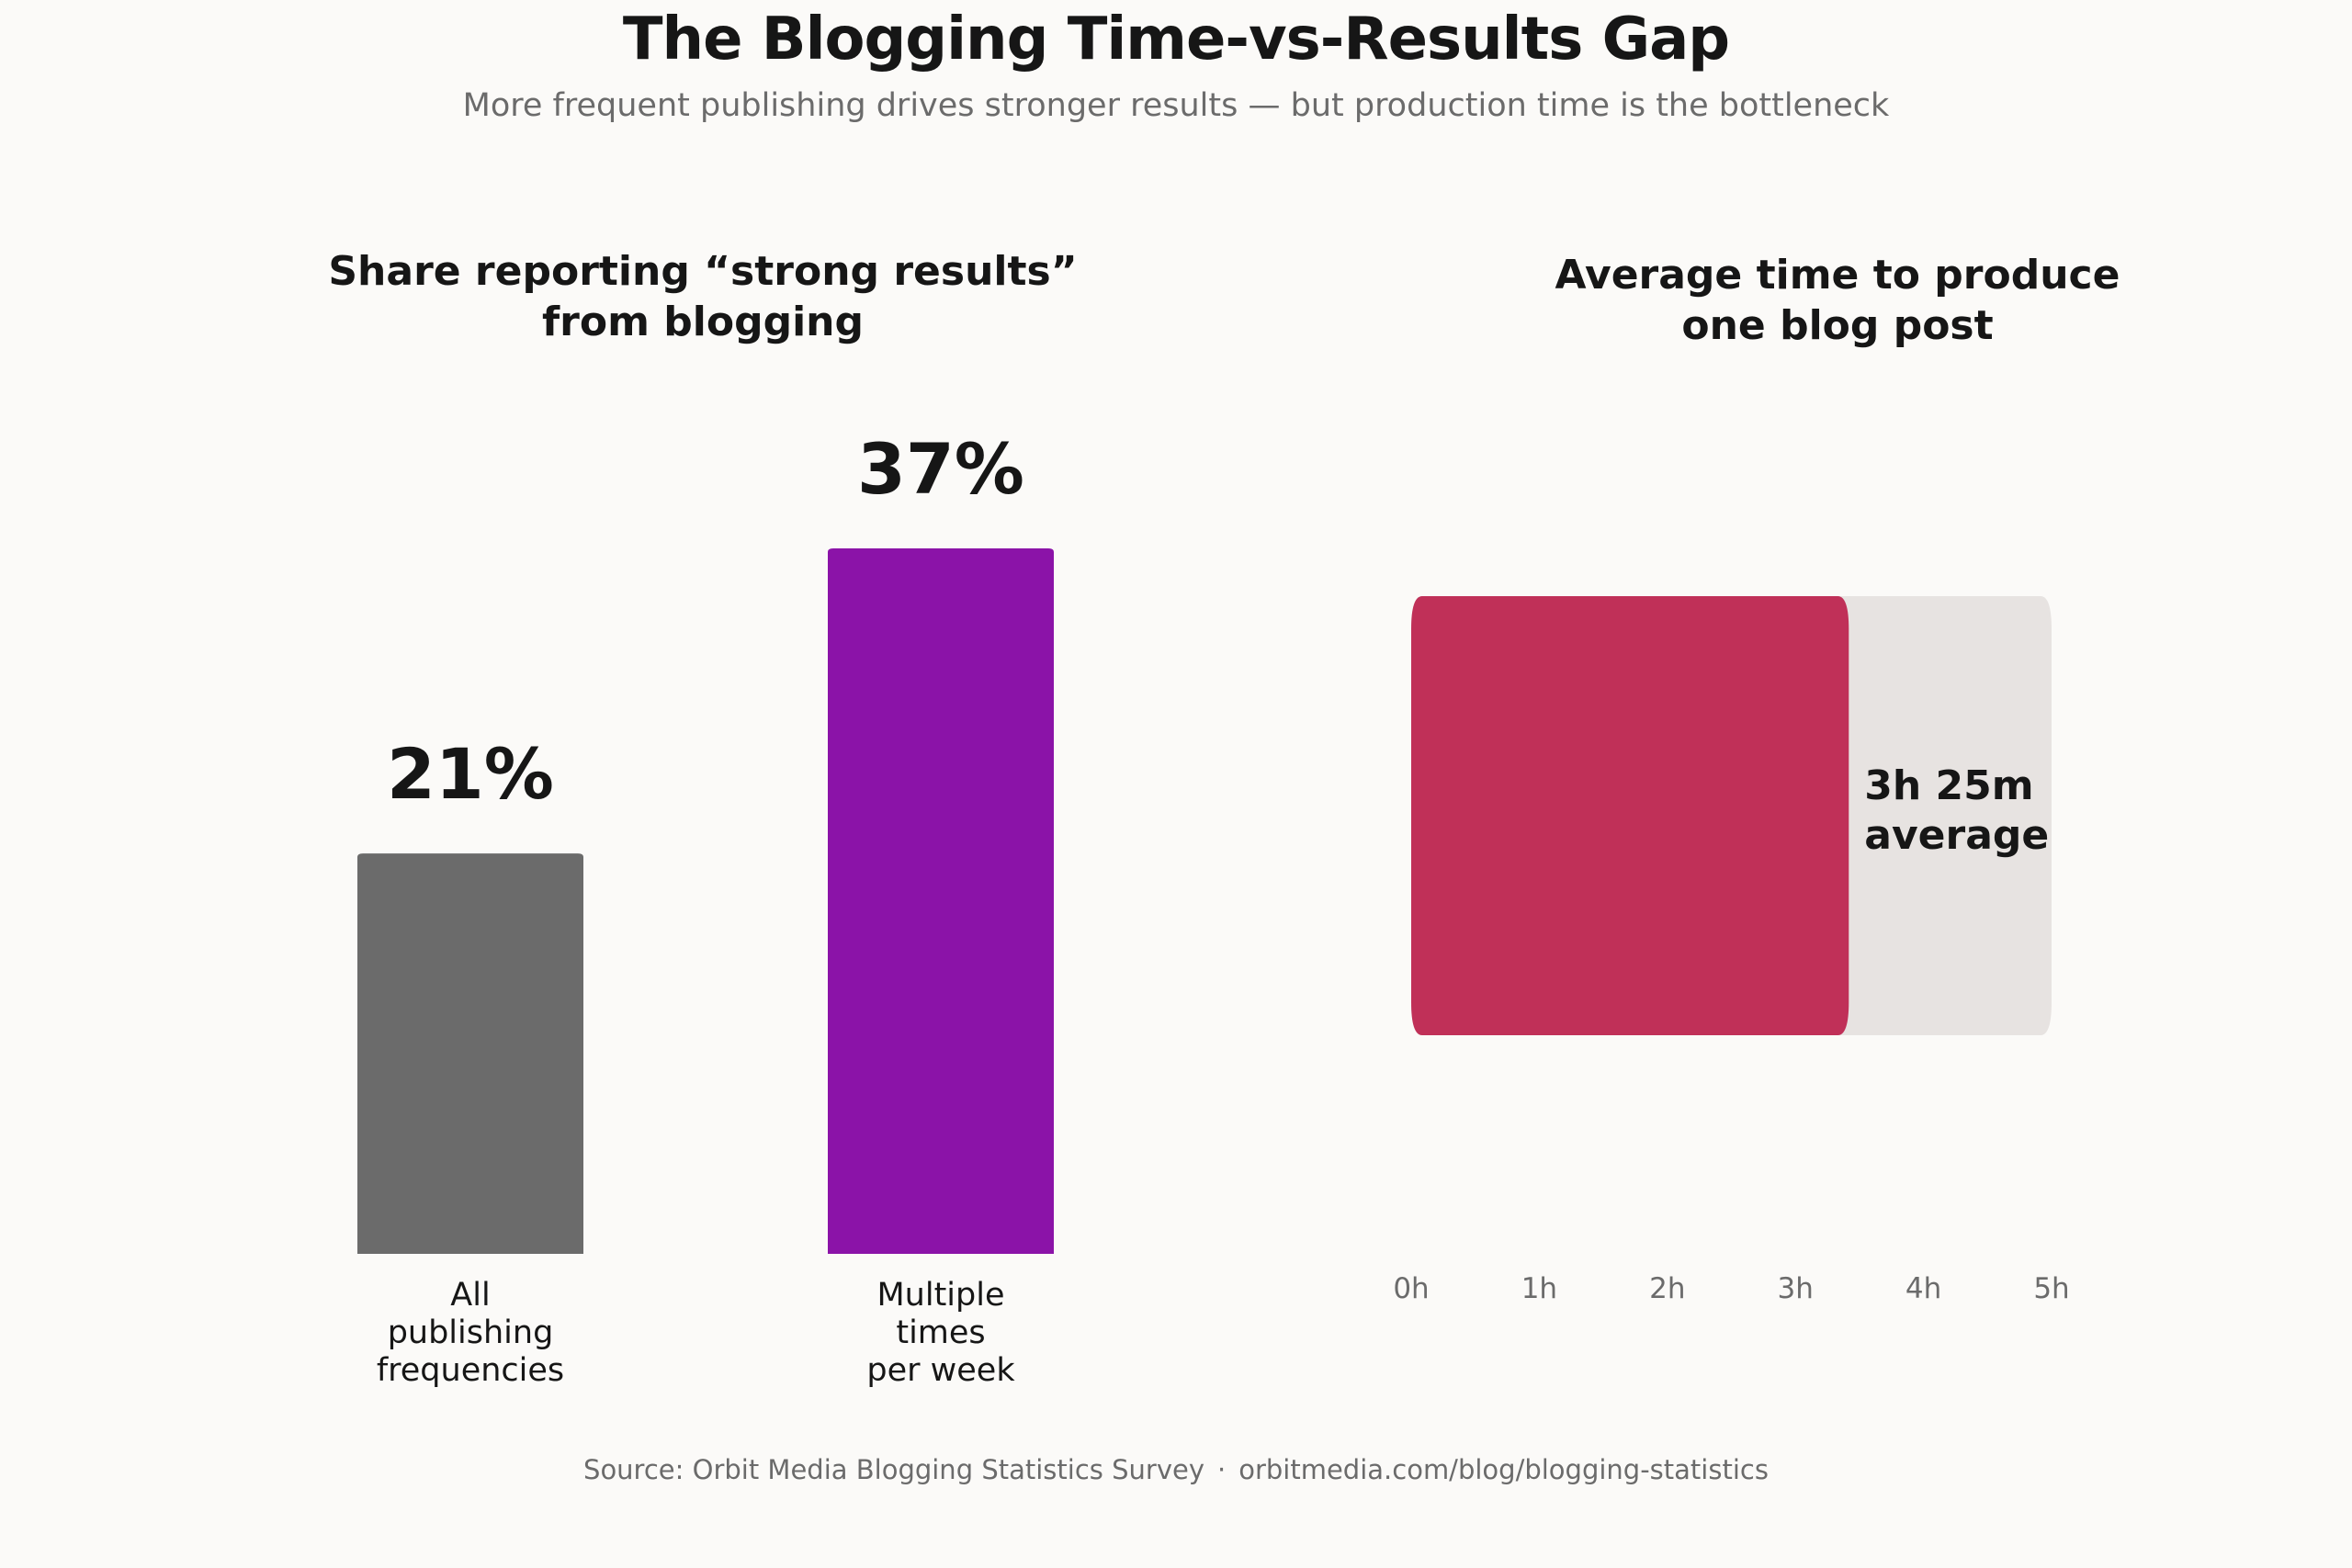 The image size is (2352, 1568). I want to click on bar-value-label-1: 37%, so click(940, 469).